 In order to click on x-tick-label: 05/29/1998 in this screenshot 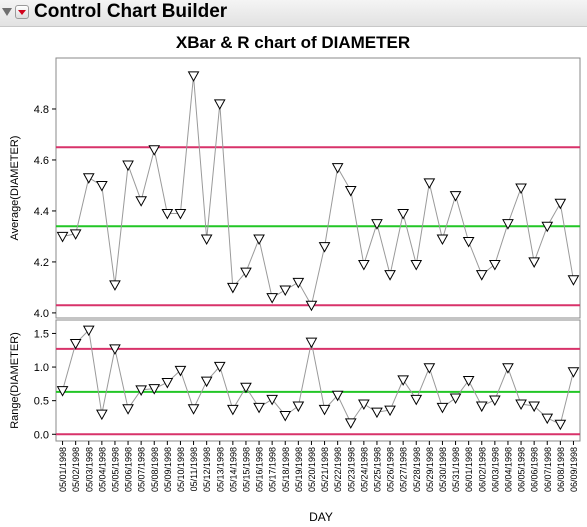, I will do `click(430, 469)`.